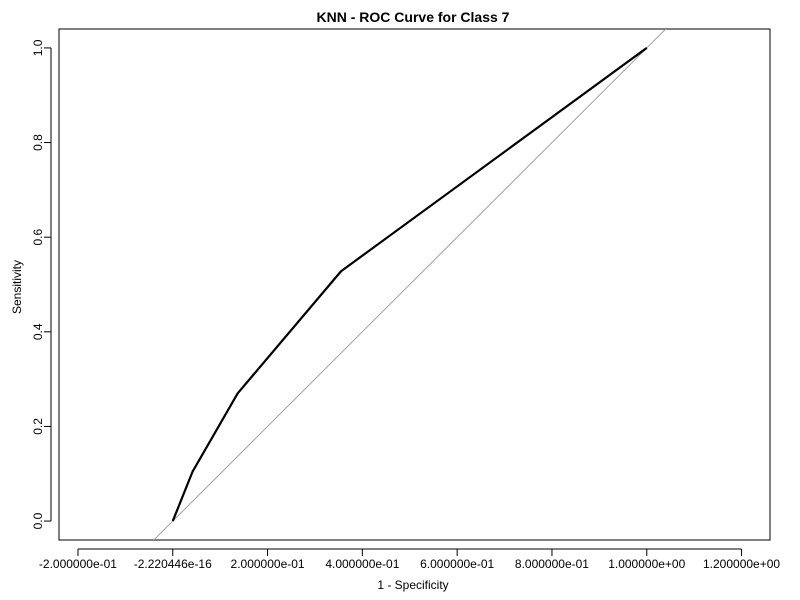 The height and width of the screenshot is (600, 800). What do you see at coordinates (41, 284) in the screenshot?
I see `y-axis: 0.0 0.2 0.4 0.6 0.8 1.0` at bounding box center [41, 284].